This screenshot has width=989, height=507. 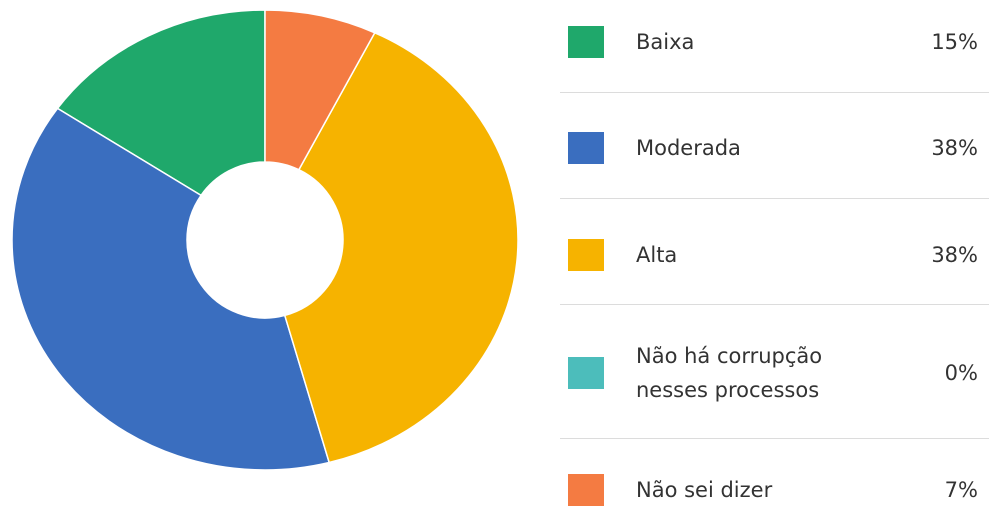 I want to click on legend-label: Baixa, so click(x=665, y=42).